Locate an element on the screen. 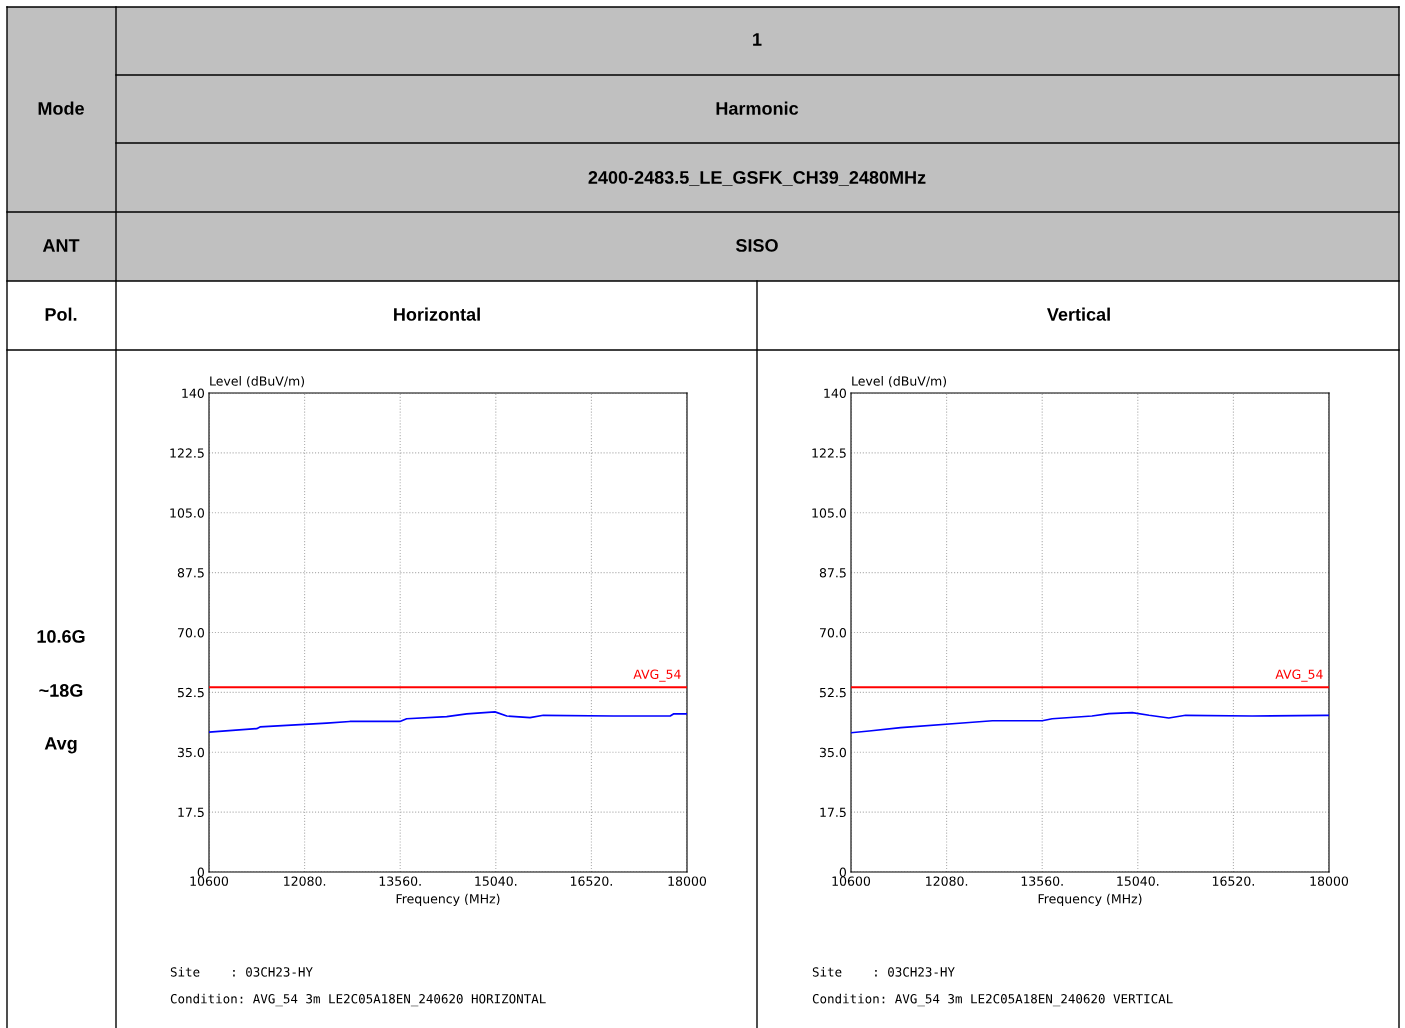  text: Mode is located at coordinates (61, 108).